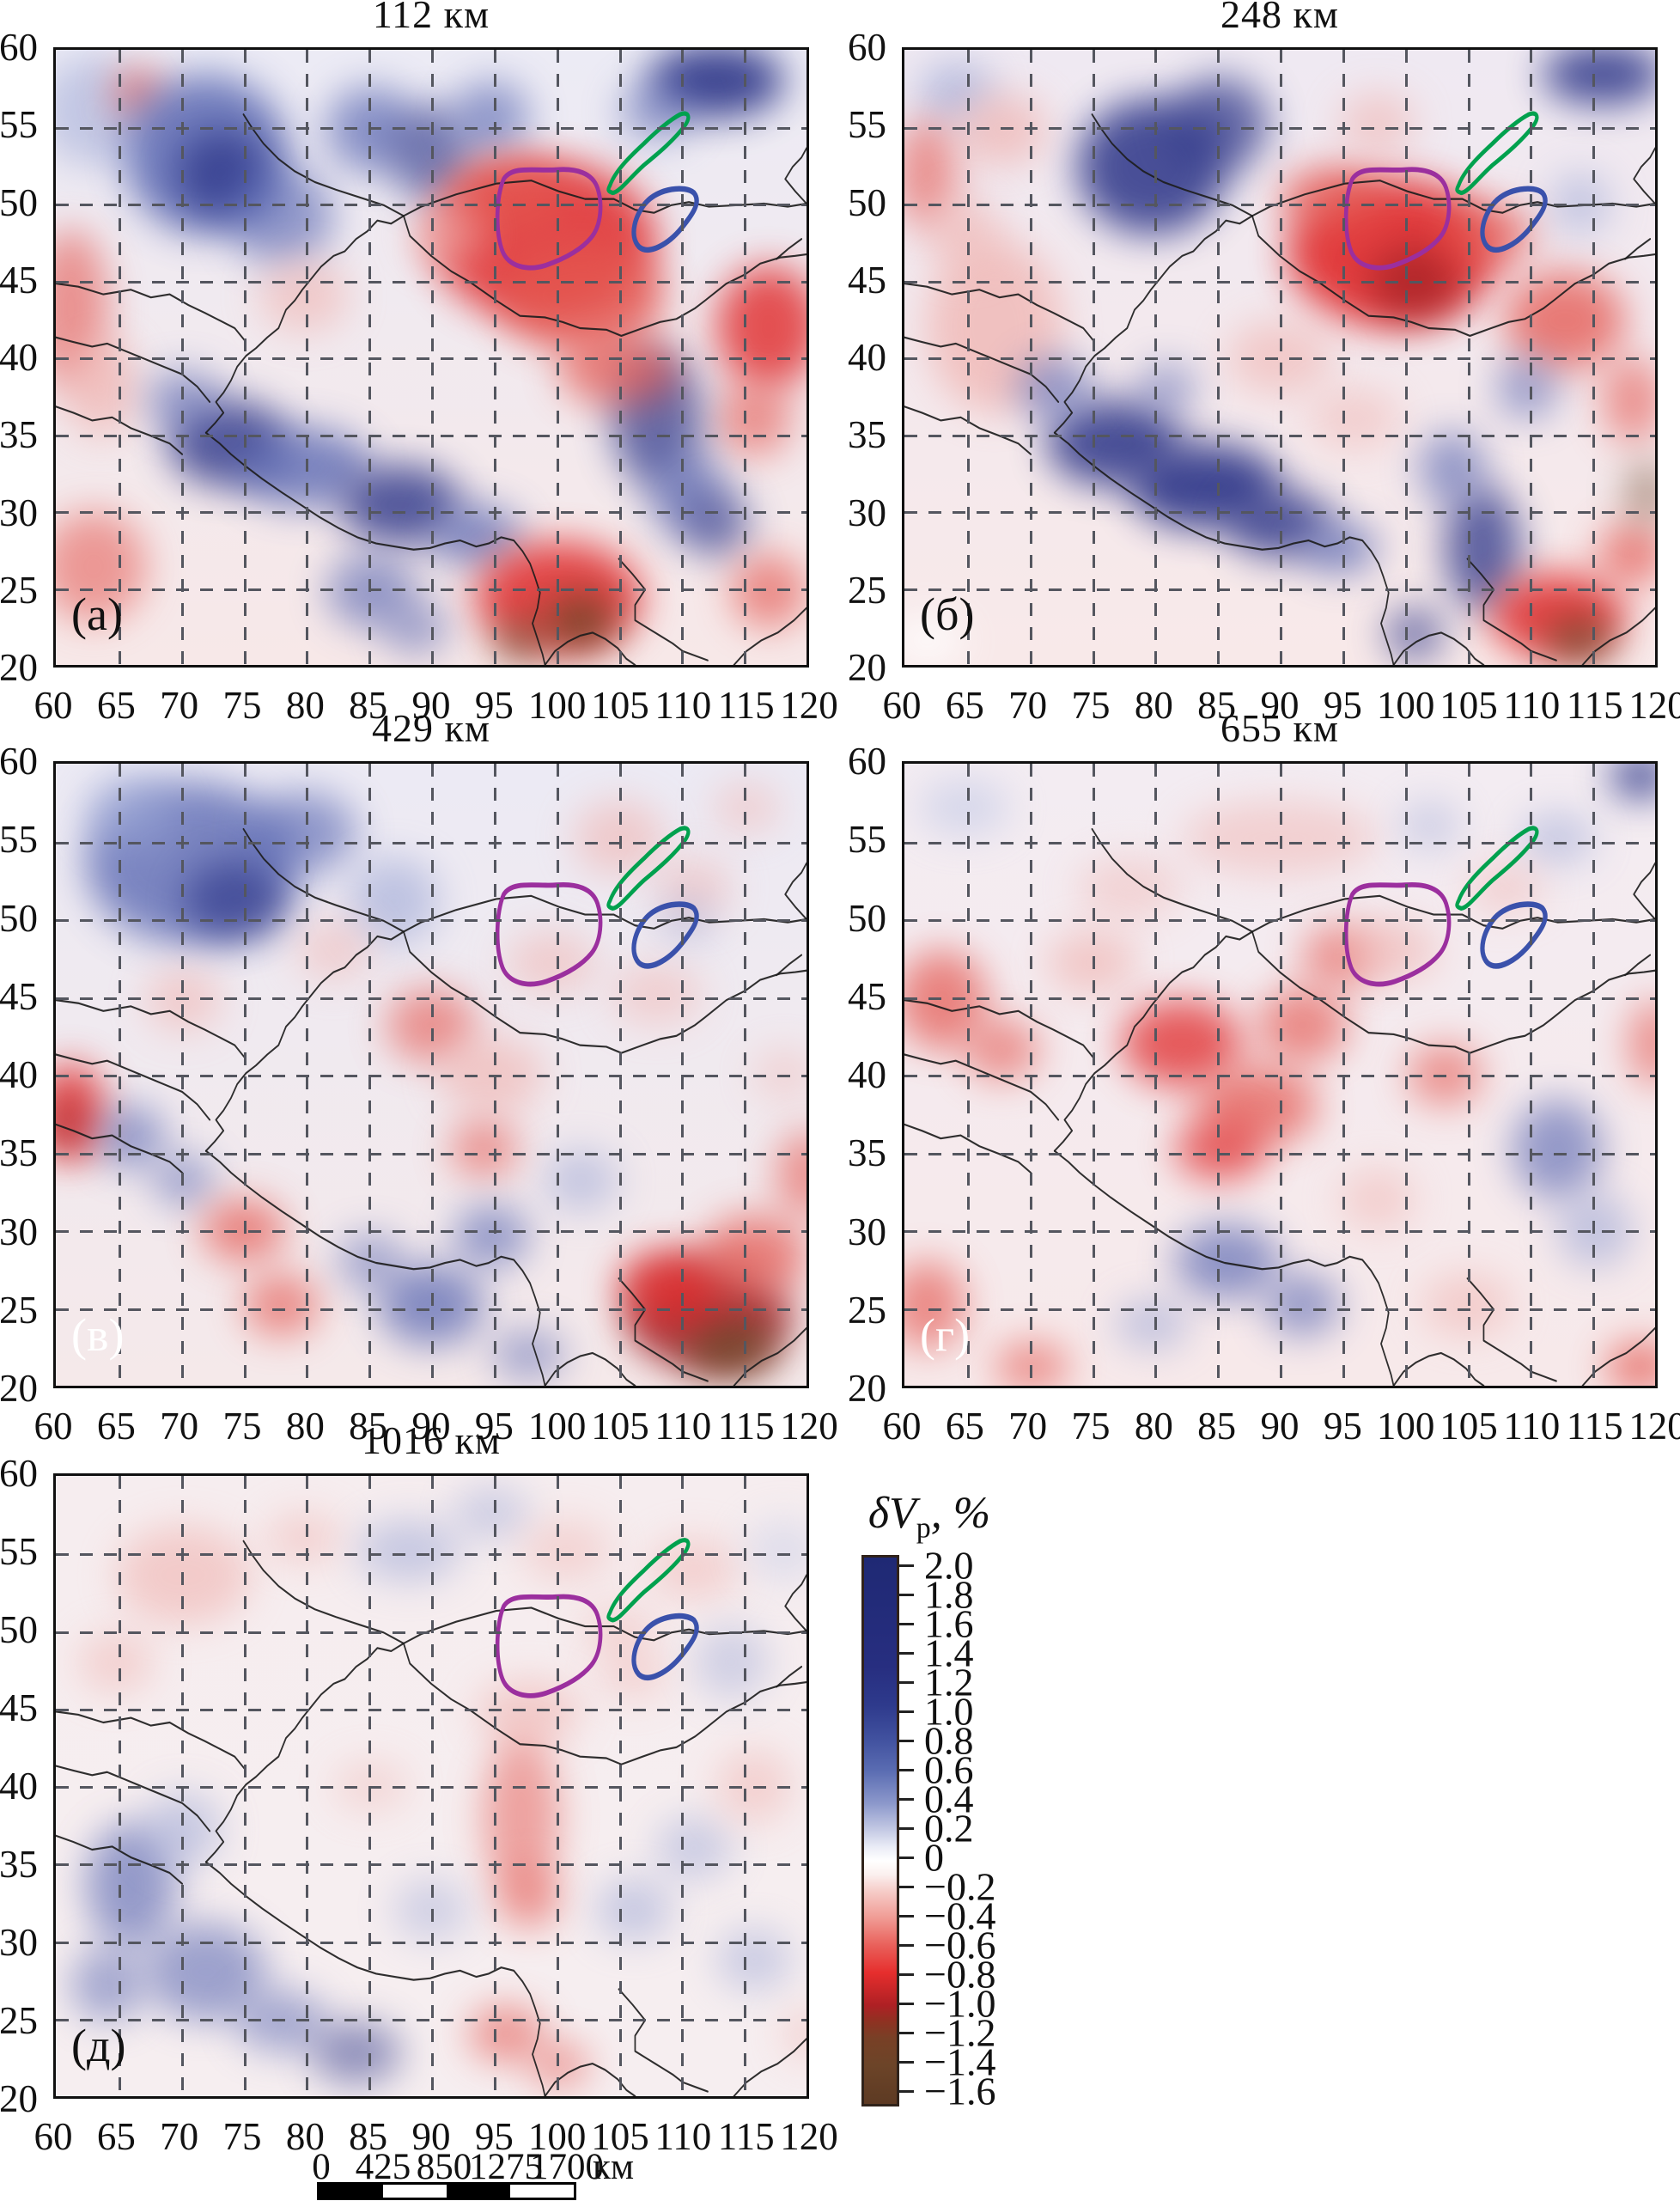 The width and height of the screenshot is (1680, 2201). Describe the element at coordinates (1654, 1426) in the screenshot. I see `x-tick-label: 120` at that location.